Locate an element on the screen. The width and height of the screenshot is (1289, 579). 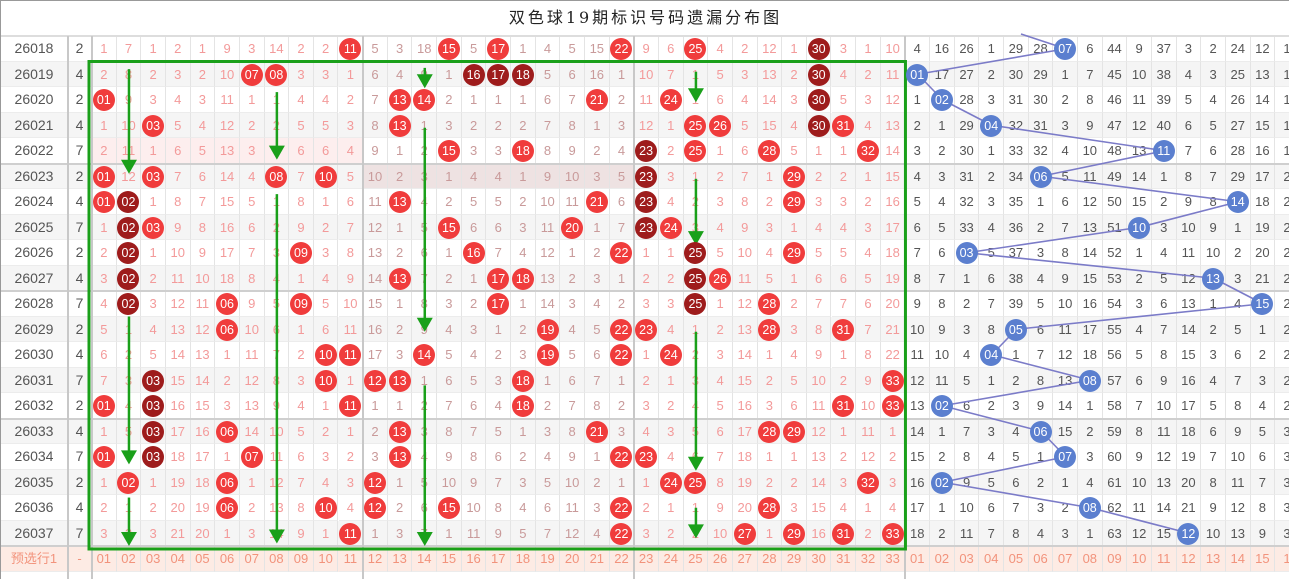
preselect-red-cell: 09 is located at coordinates (301, 559).